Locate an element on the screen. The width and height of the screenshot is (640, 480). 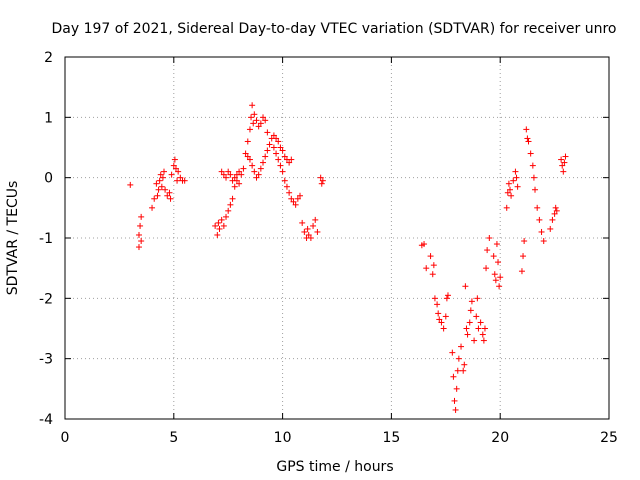
y-tick-label: 0 is located at coordinates (48, 179).